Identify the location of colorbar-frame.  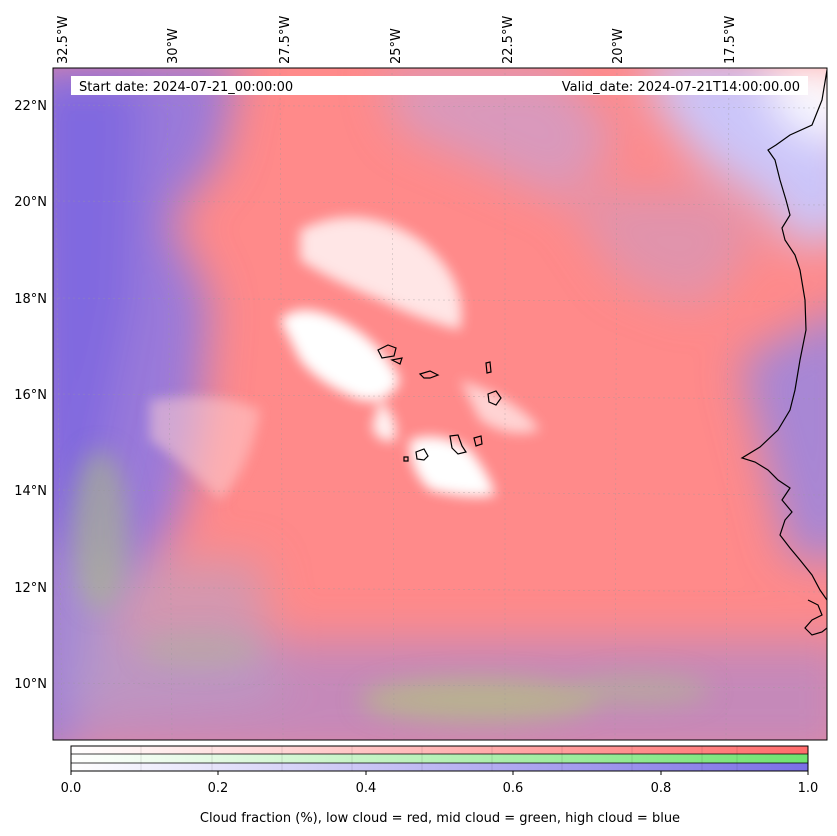
(439, 758).